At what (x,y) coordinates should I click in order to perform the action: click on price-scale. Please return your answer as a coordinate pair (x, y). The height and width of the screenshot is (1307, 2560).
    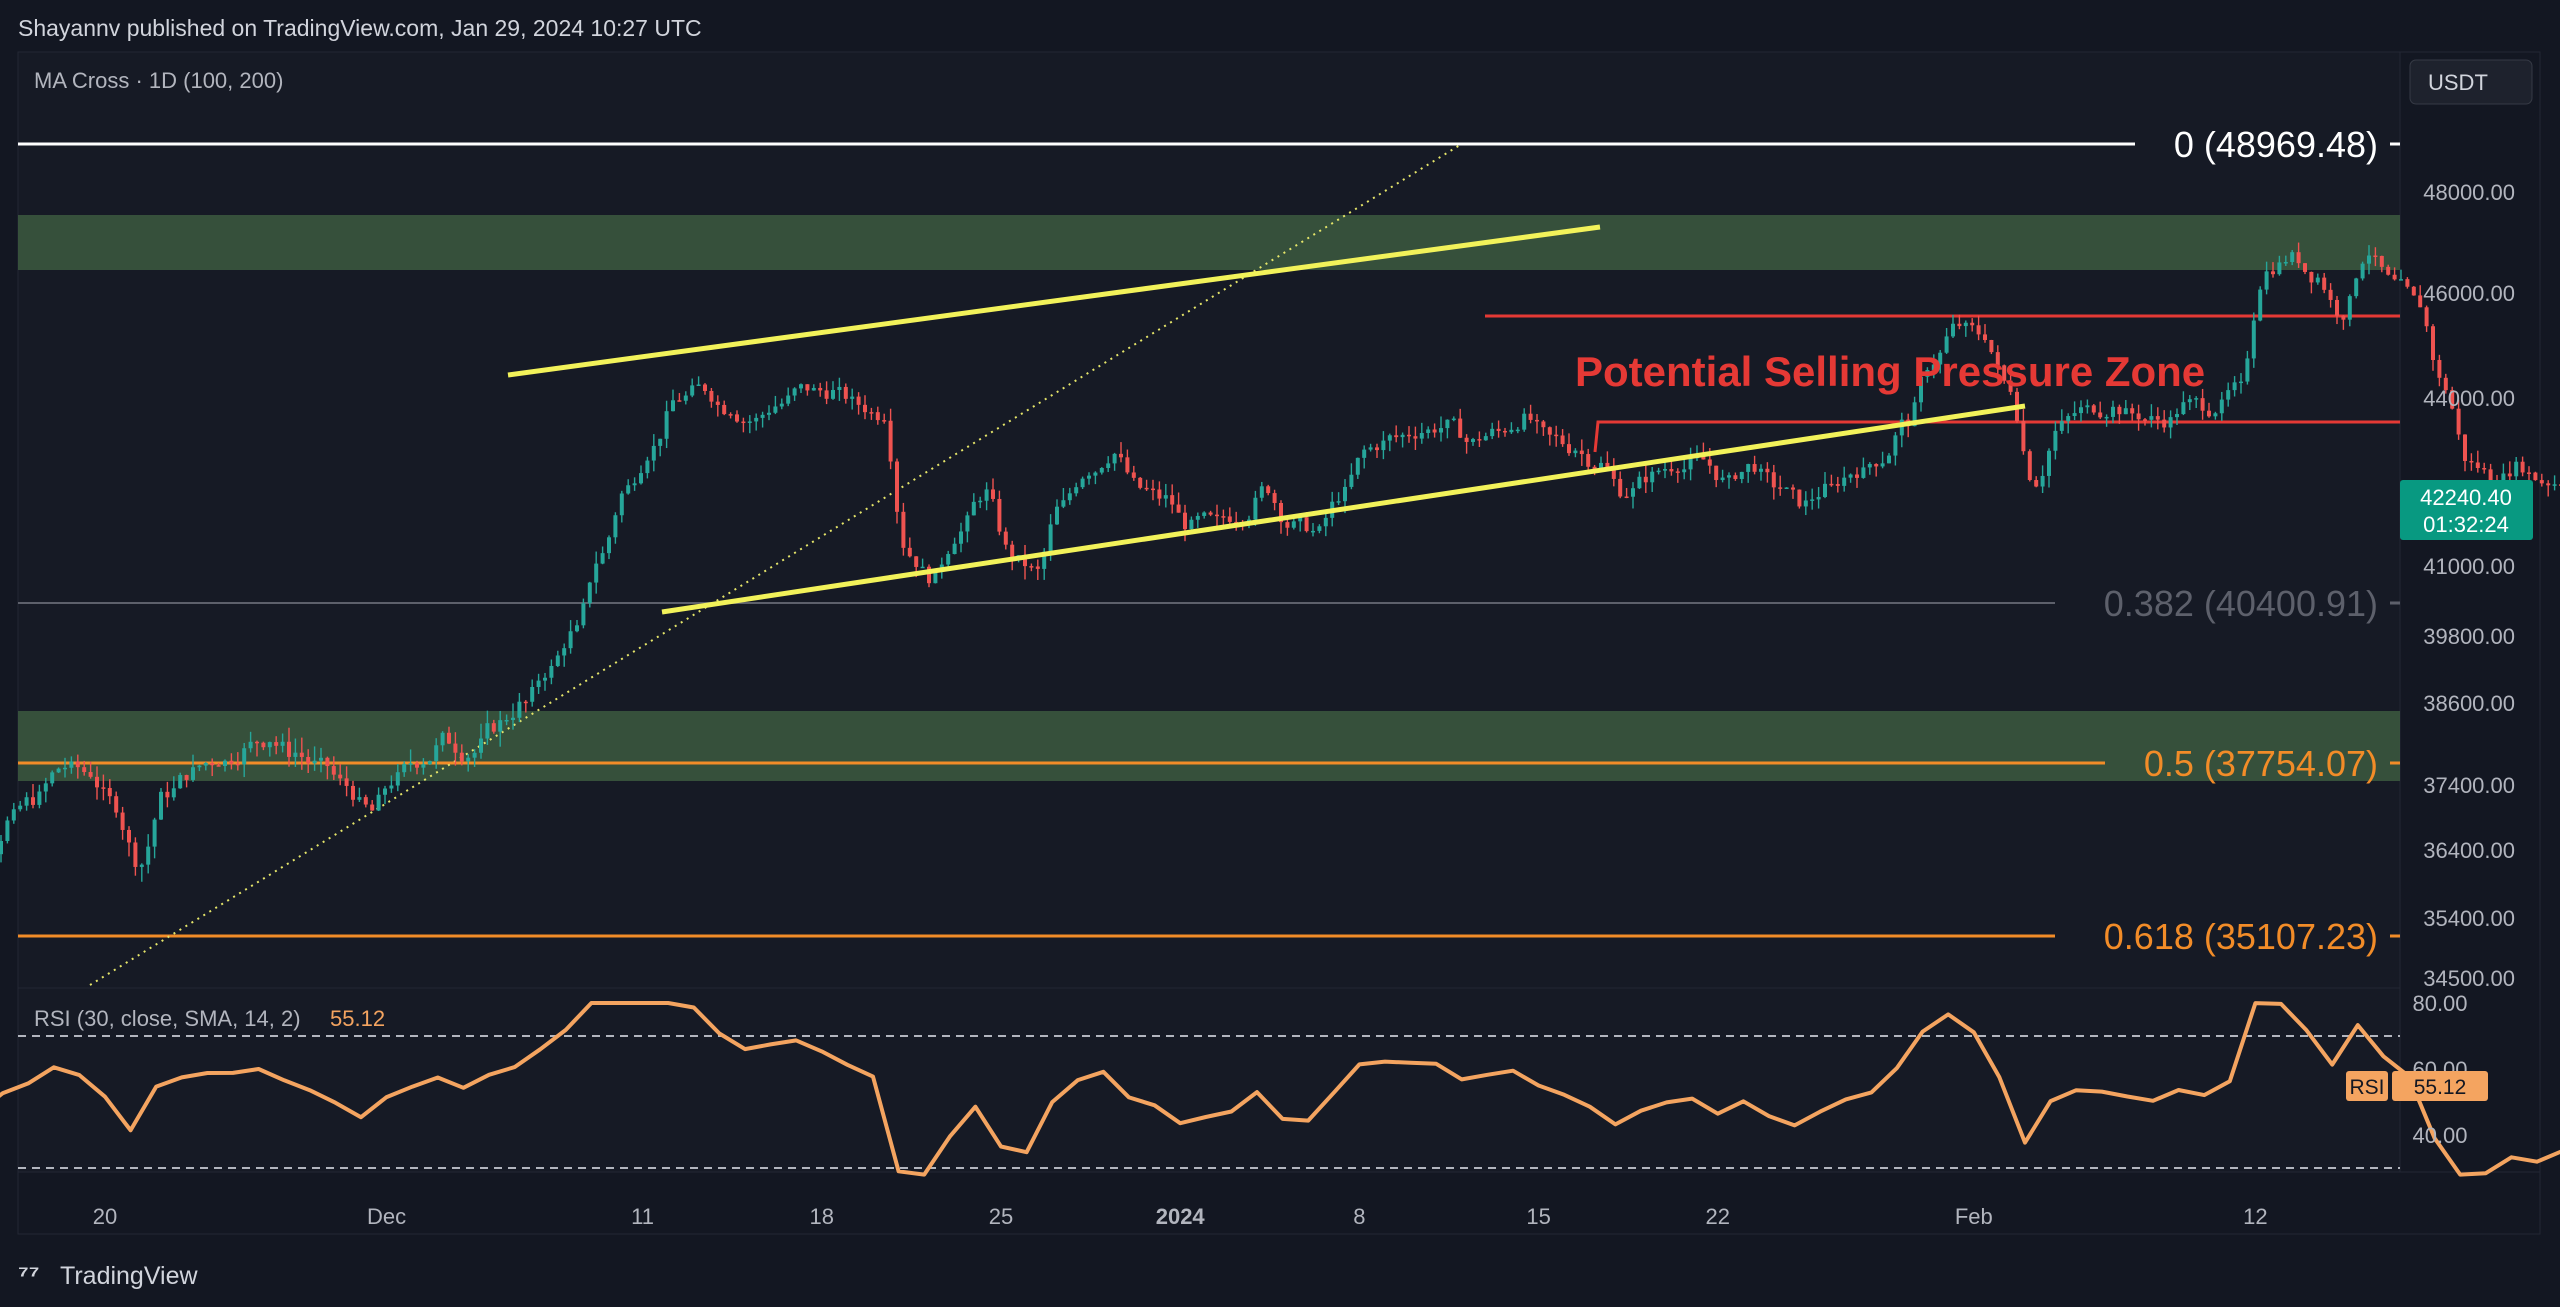
    Looking at the image, I should click on (2470, 612).